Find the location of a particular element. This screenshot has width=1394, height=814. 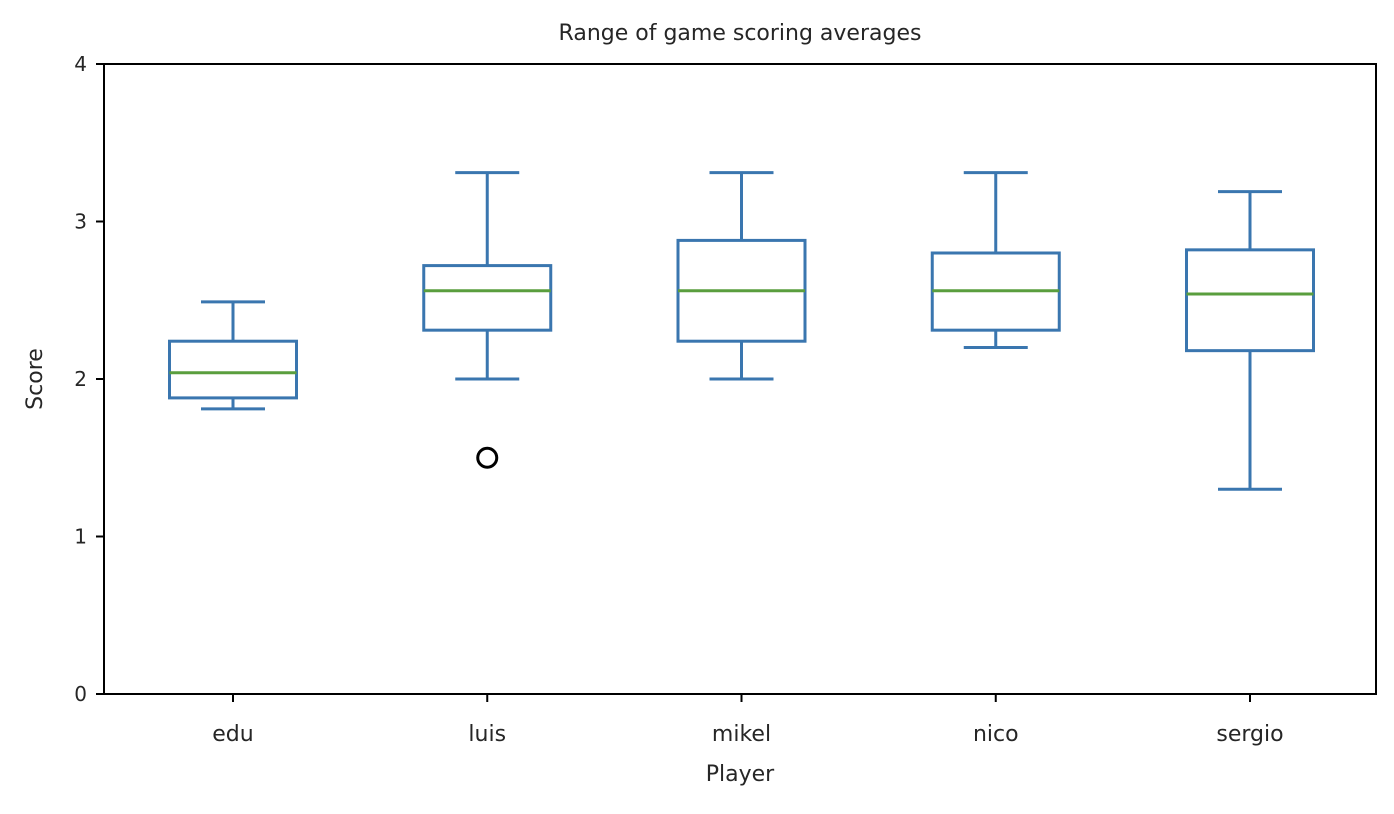

box-sergio is located at coordinates (1250, 340).